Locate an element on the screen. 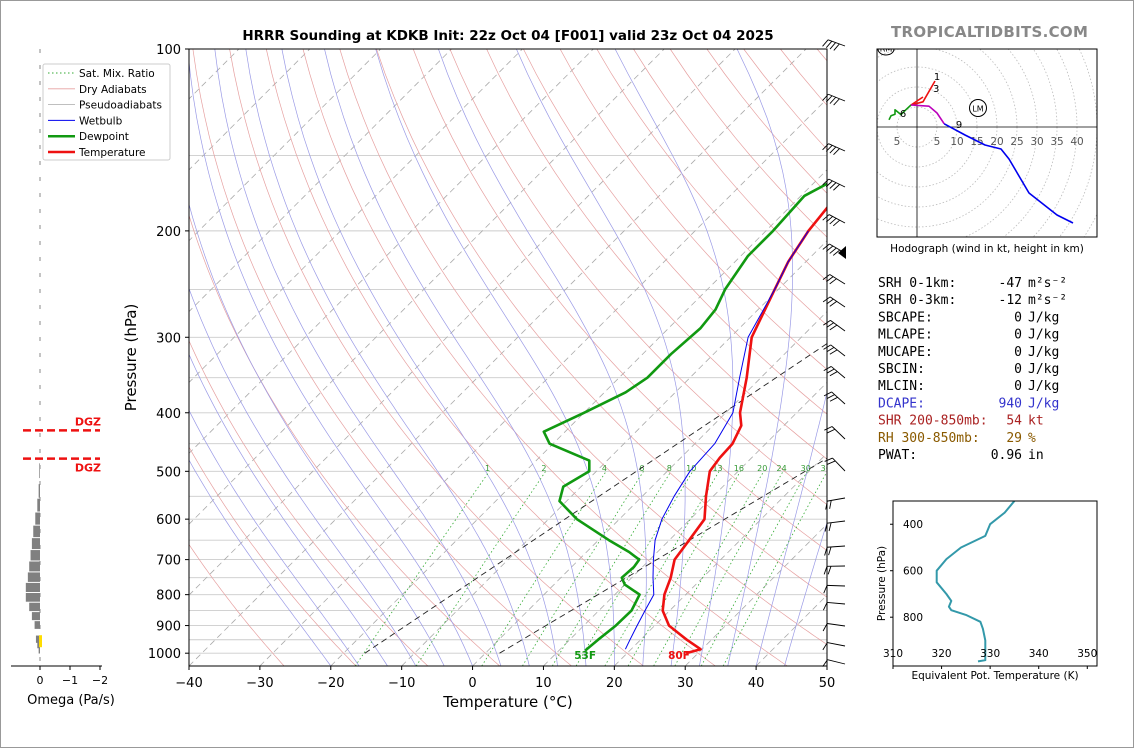  y-tick-label: 800 is located at coordinates (168, 596).